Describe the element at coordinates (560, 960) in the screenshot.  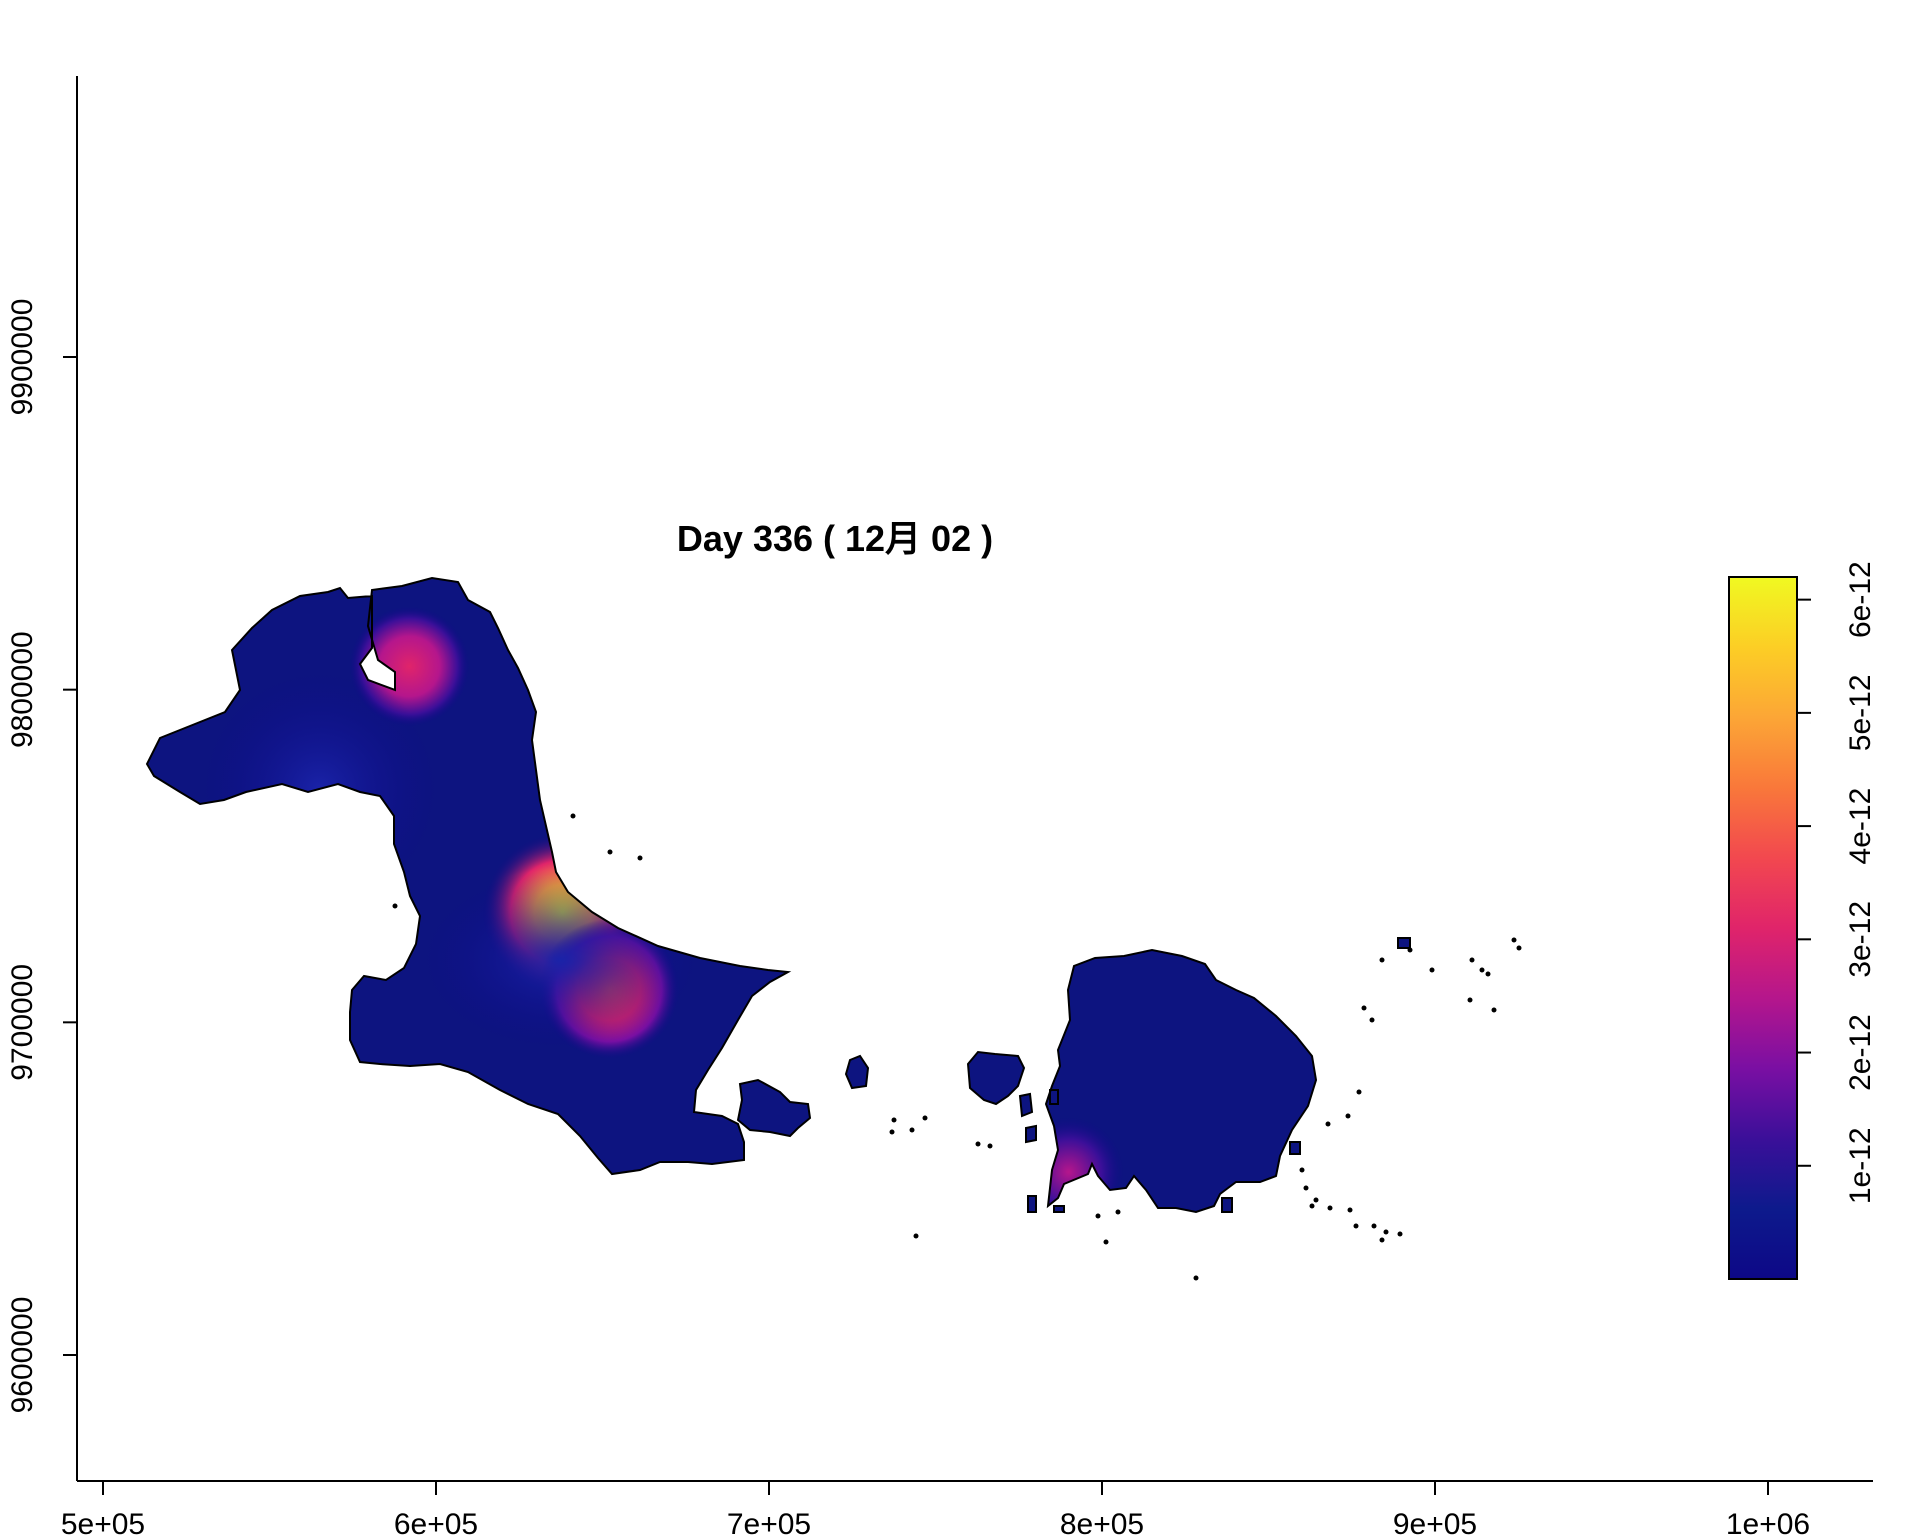
I see `density-band` at that location.